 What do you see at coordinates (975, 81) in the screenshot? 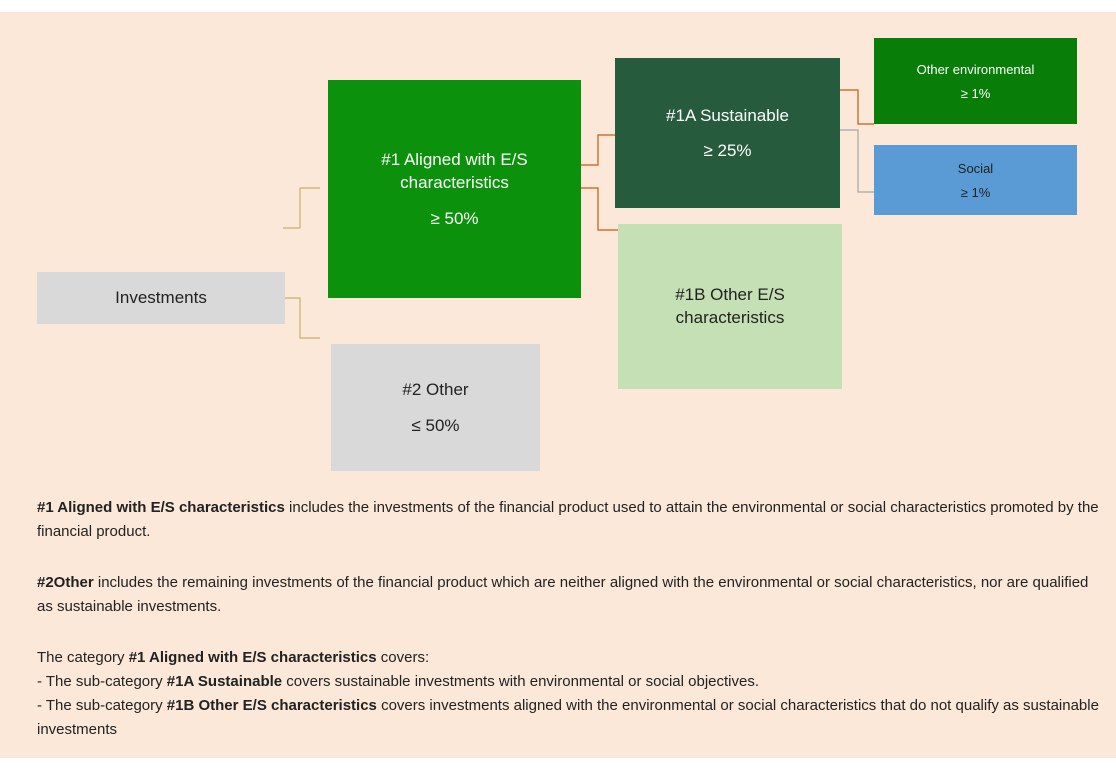
I see `node-other-environmental: Other environmental ≥ 1%` at bounding box center [975, 81].